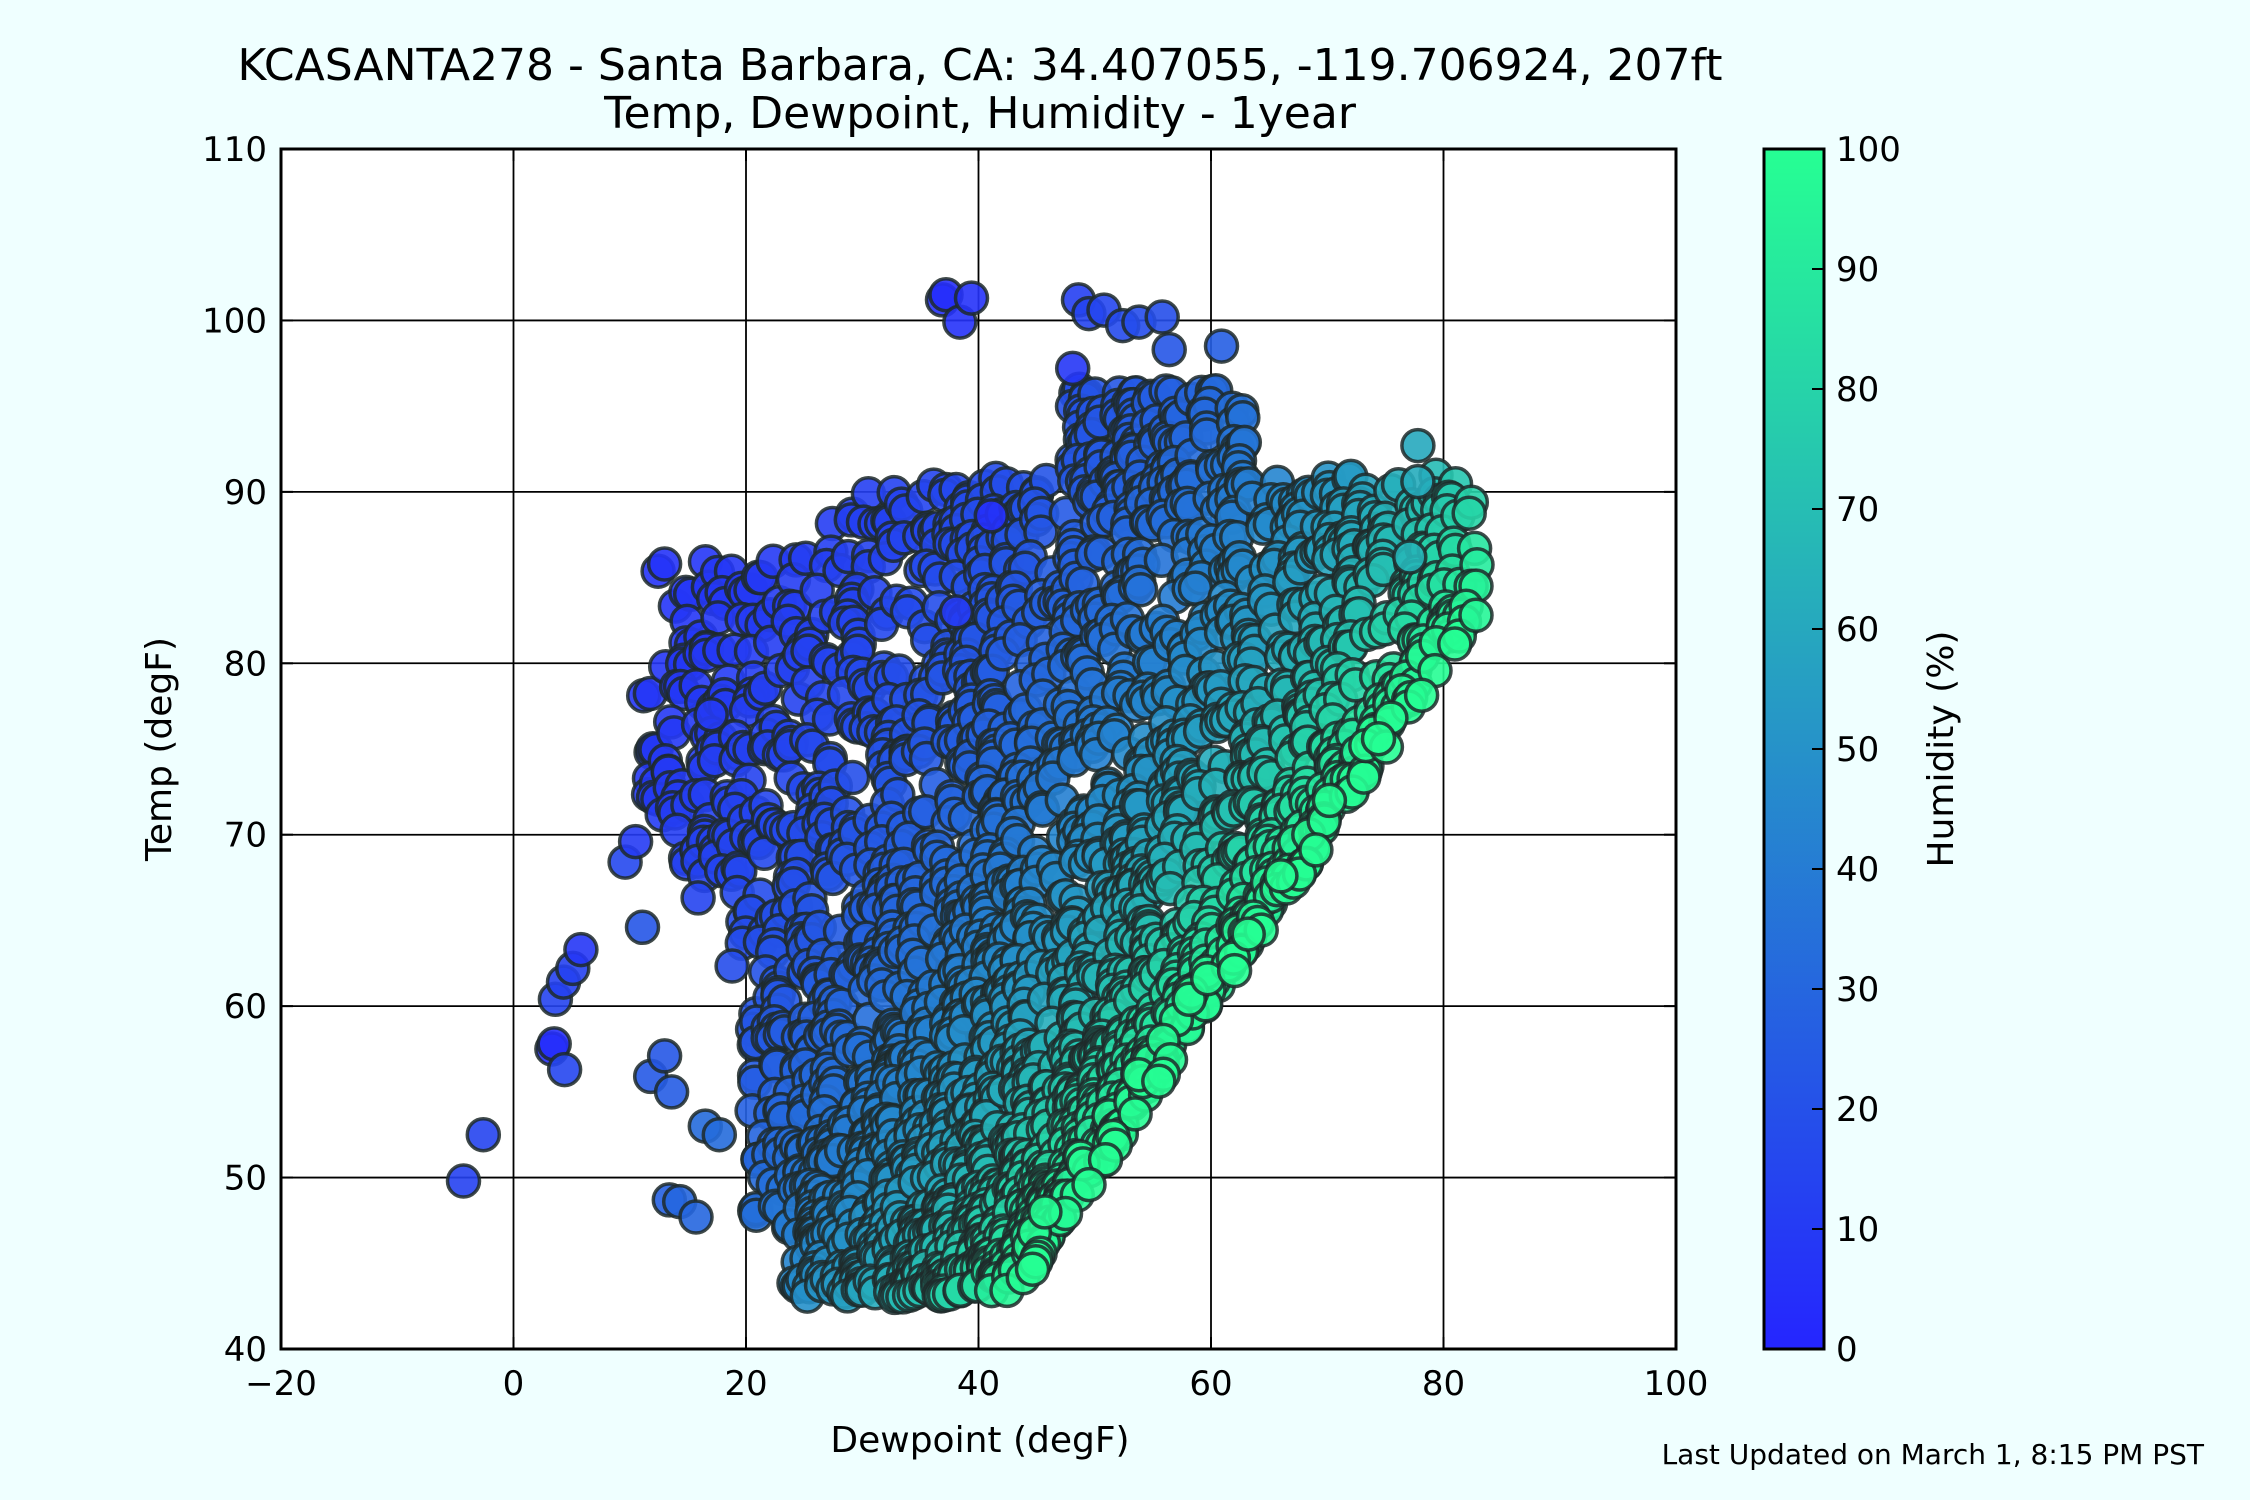 This screenshot has width=2250, height=1504. Describe the element at coordinates (245, 1179) in the screenshot. I see `y-tick-label: 50` at that location.